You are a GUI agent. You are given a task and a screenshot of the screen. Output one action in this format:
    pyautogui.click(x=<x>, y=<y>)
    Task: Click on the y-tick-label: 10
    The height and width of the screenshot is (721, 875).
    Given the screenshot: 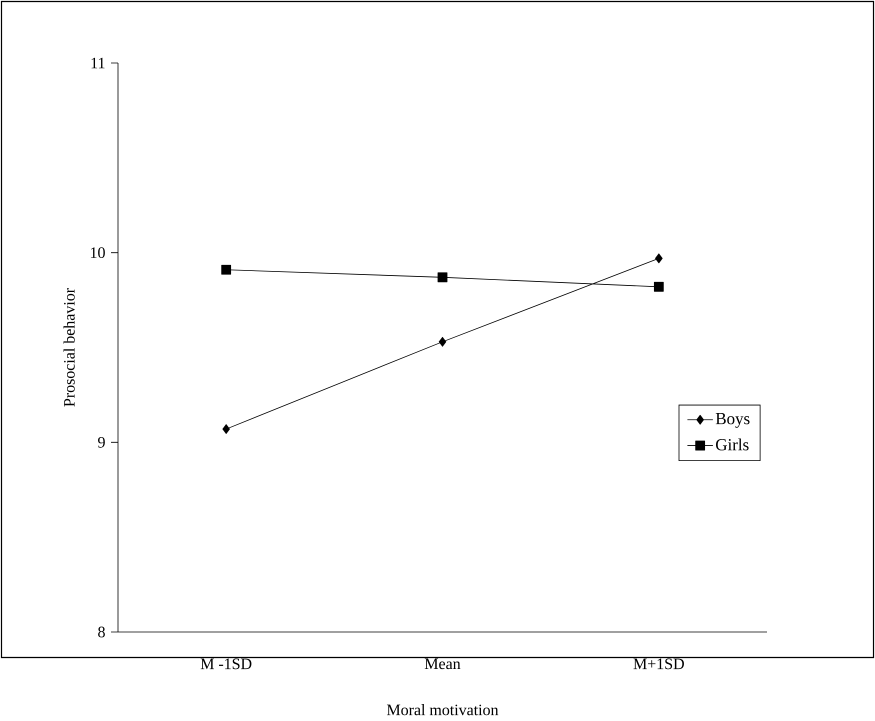 What is the action you would take?
    pyautogui.click(x=97, y=253)
    